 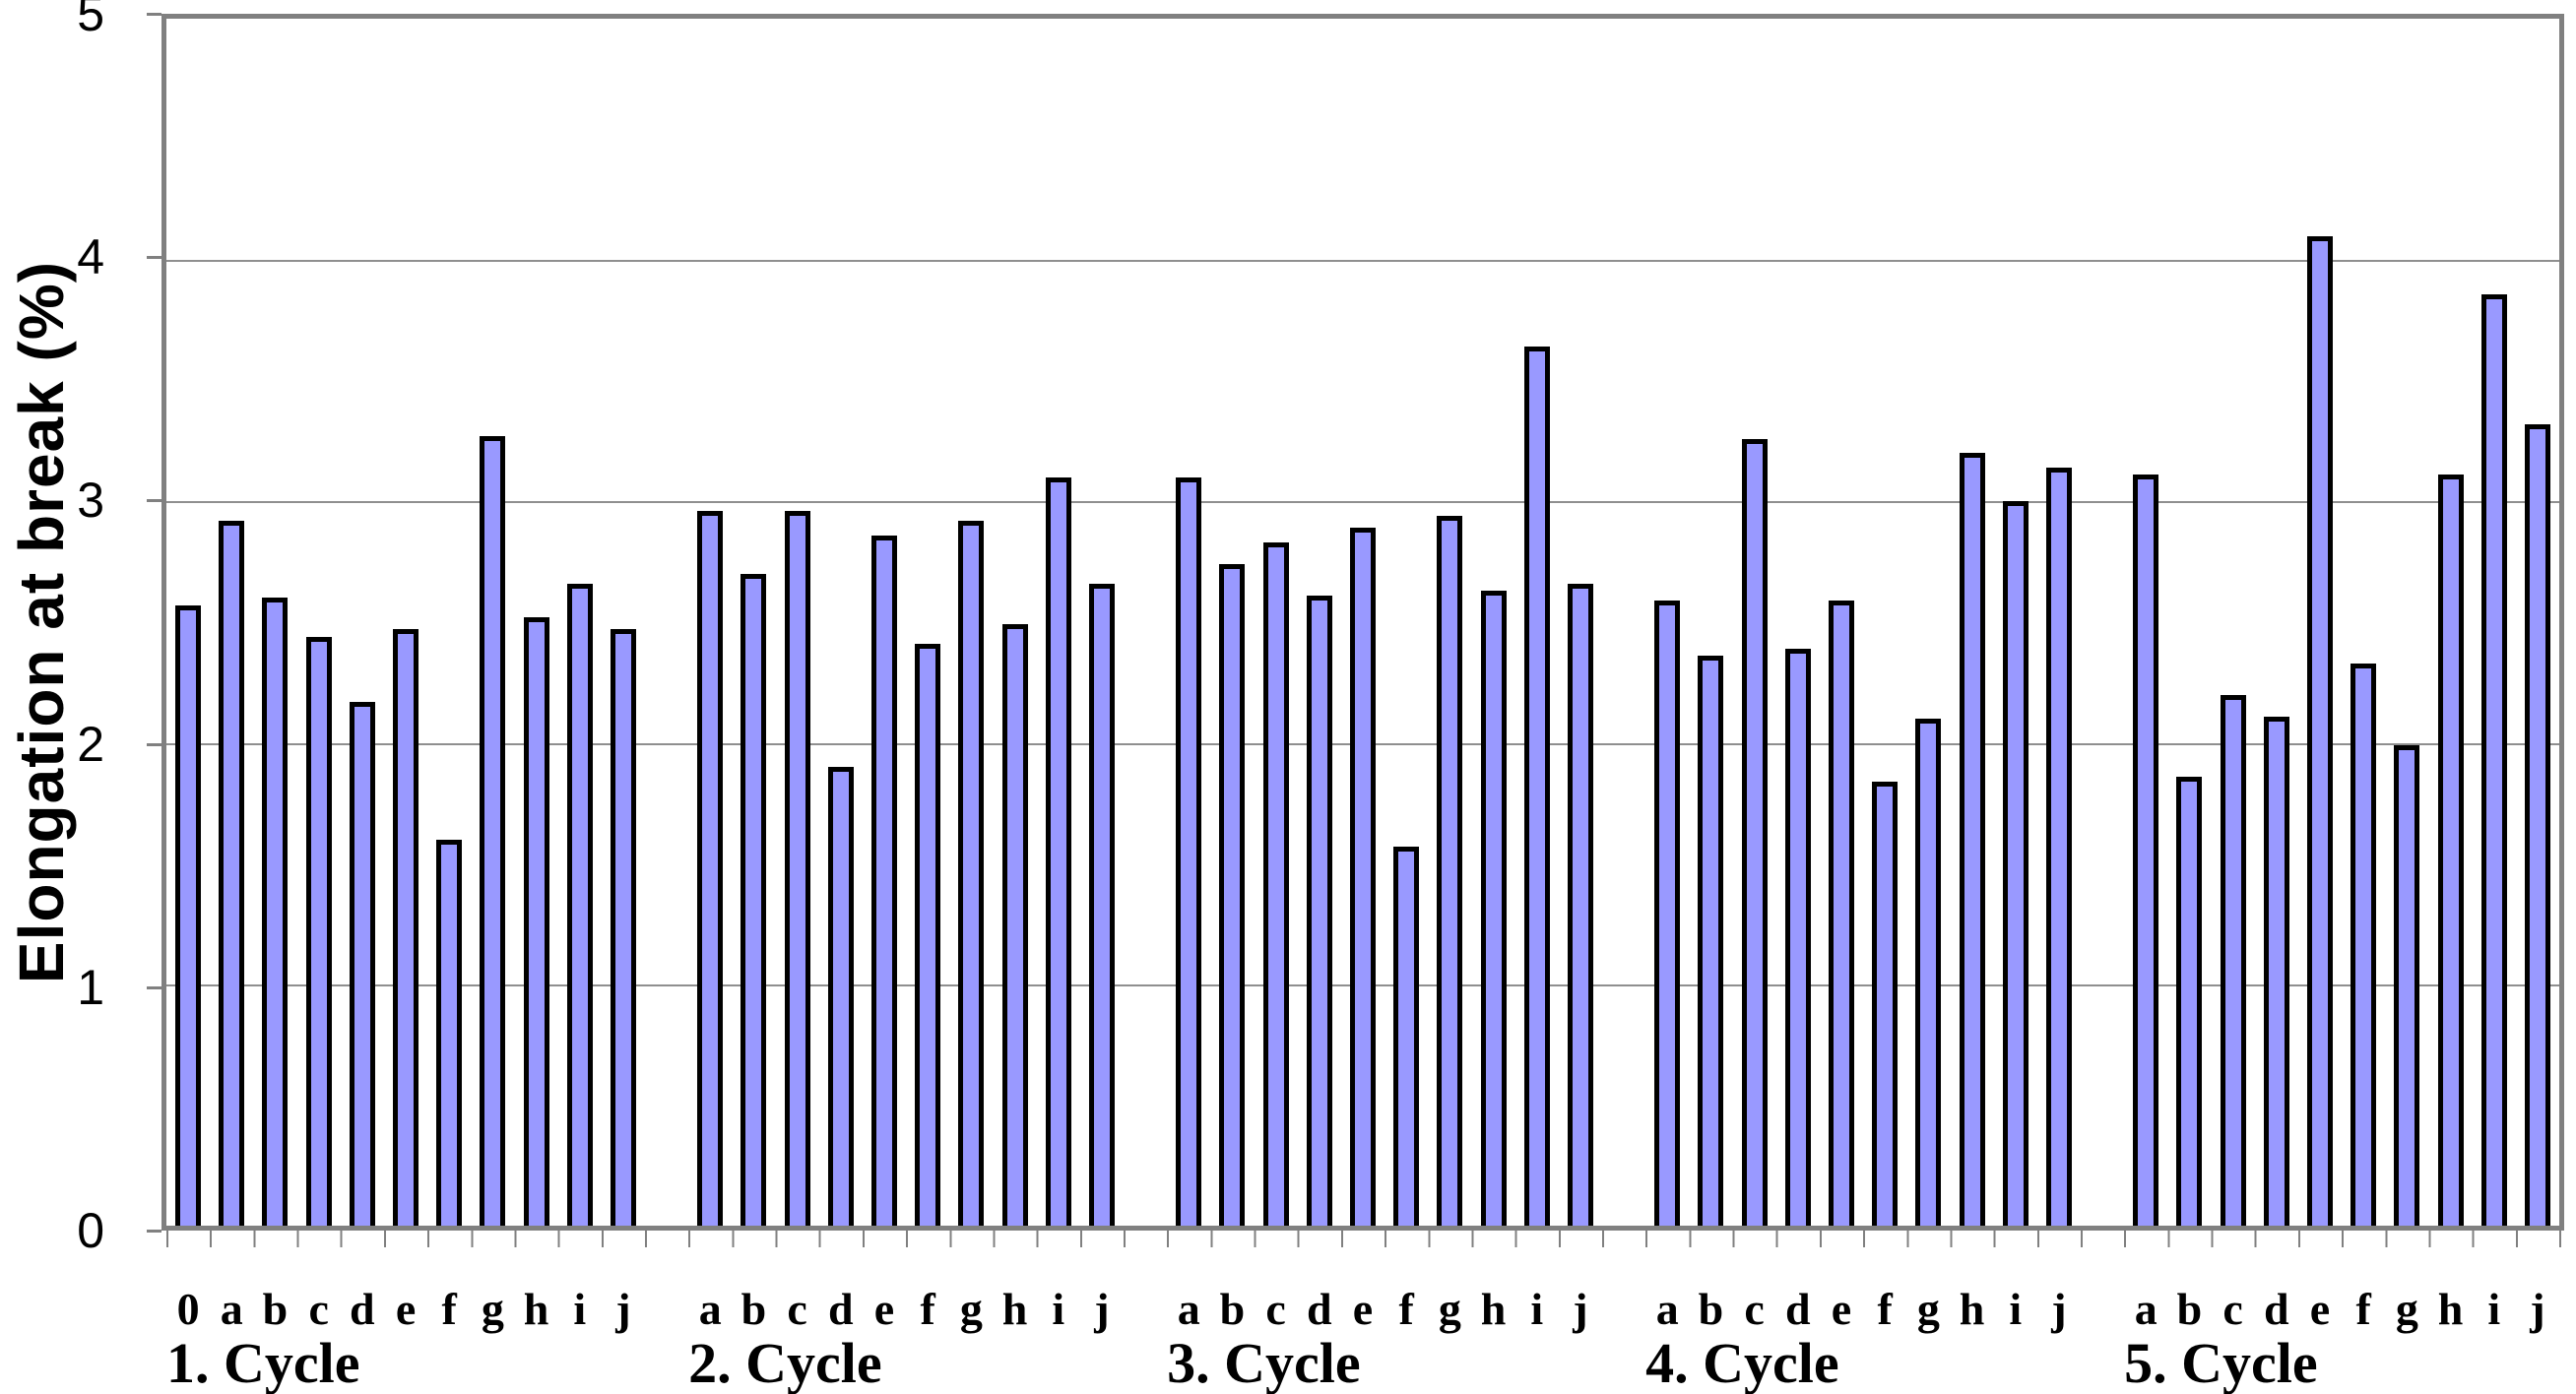 I want to click on bar-2-b, so click(x=754, y=899).